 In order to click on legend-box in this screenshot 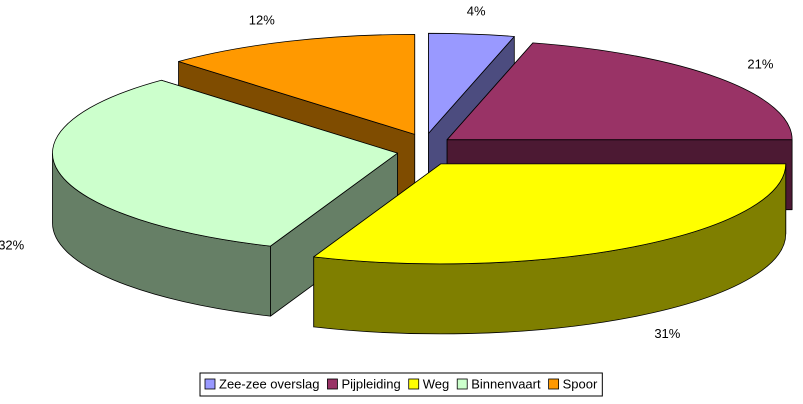, I will do `click(401, 384)`.